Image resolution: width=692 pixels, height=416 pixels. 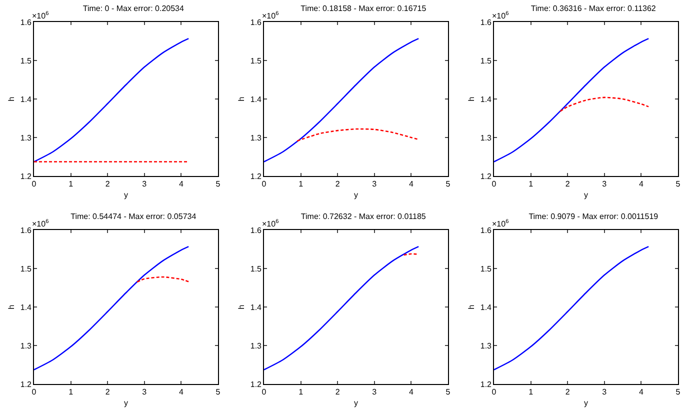 I want to click on chart-title: Time: 0.72632 - Max error: 0.01185, so click(x=363, y=216).